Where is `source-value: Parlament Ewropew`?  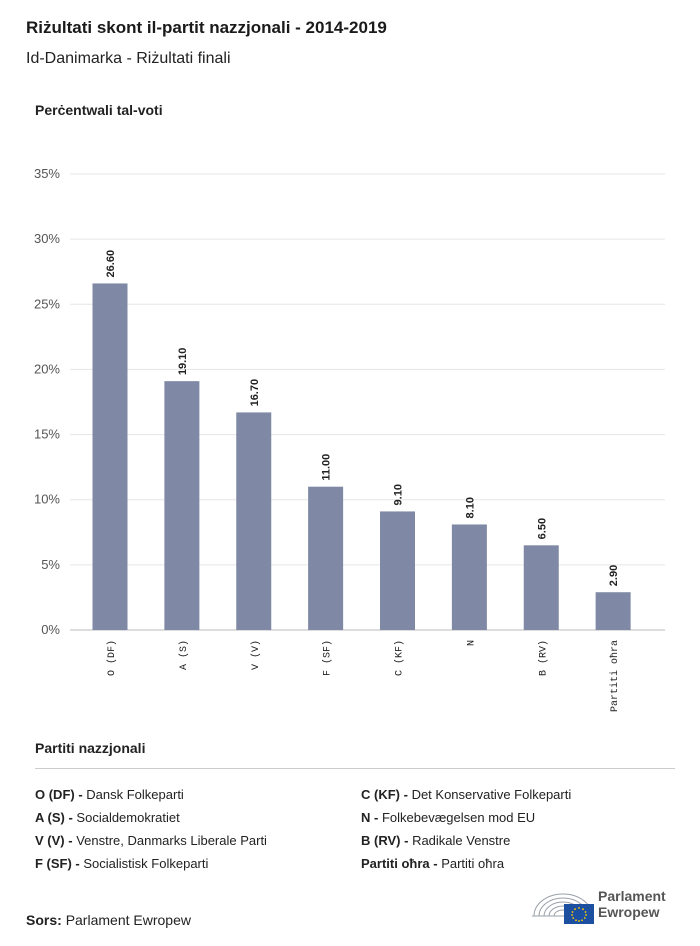 source-value: Parlament Ewropew is located at coordinates (128, 920).